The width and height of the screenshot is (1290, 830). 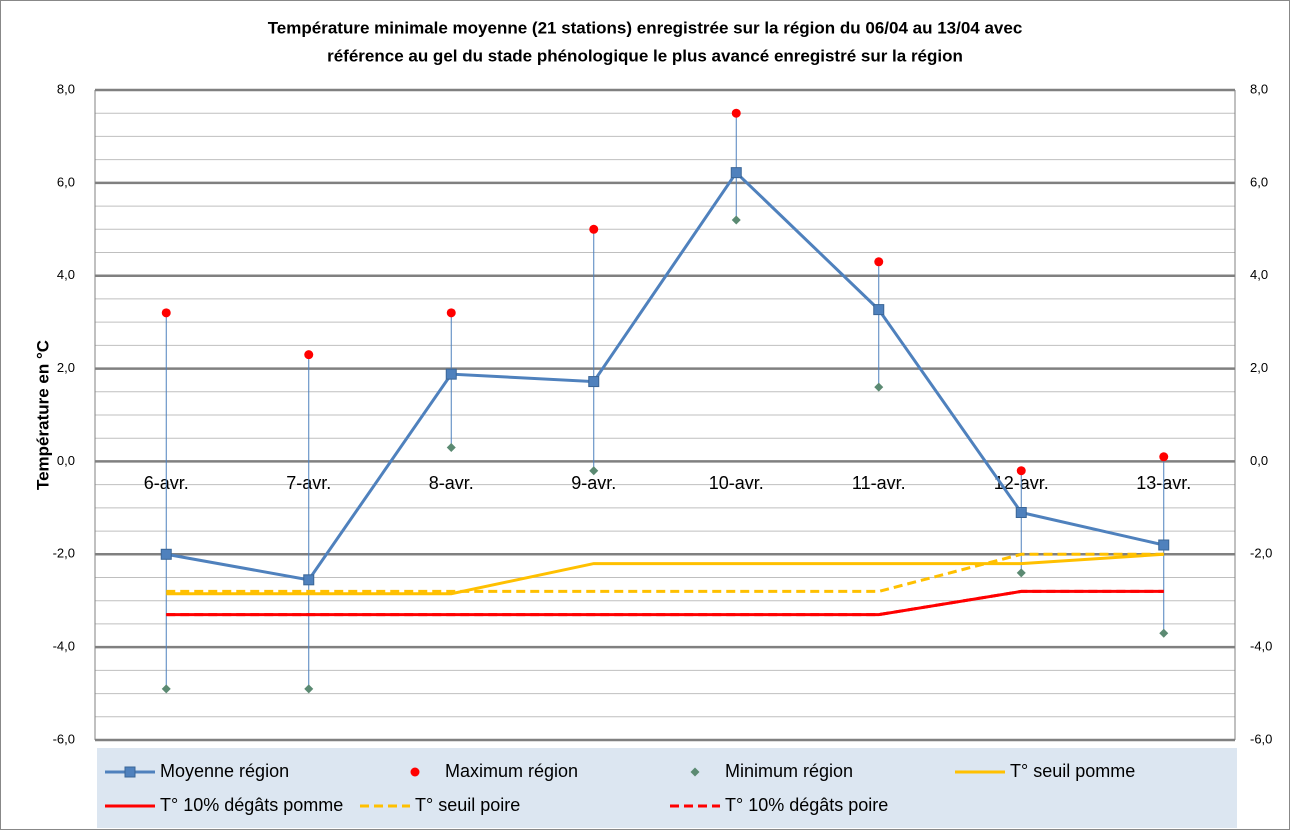 What do you see at coordinates (66, 460) in the screenshot?
I see `y-tick-label: 0,0` at bounding box center [66, 460].